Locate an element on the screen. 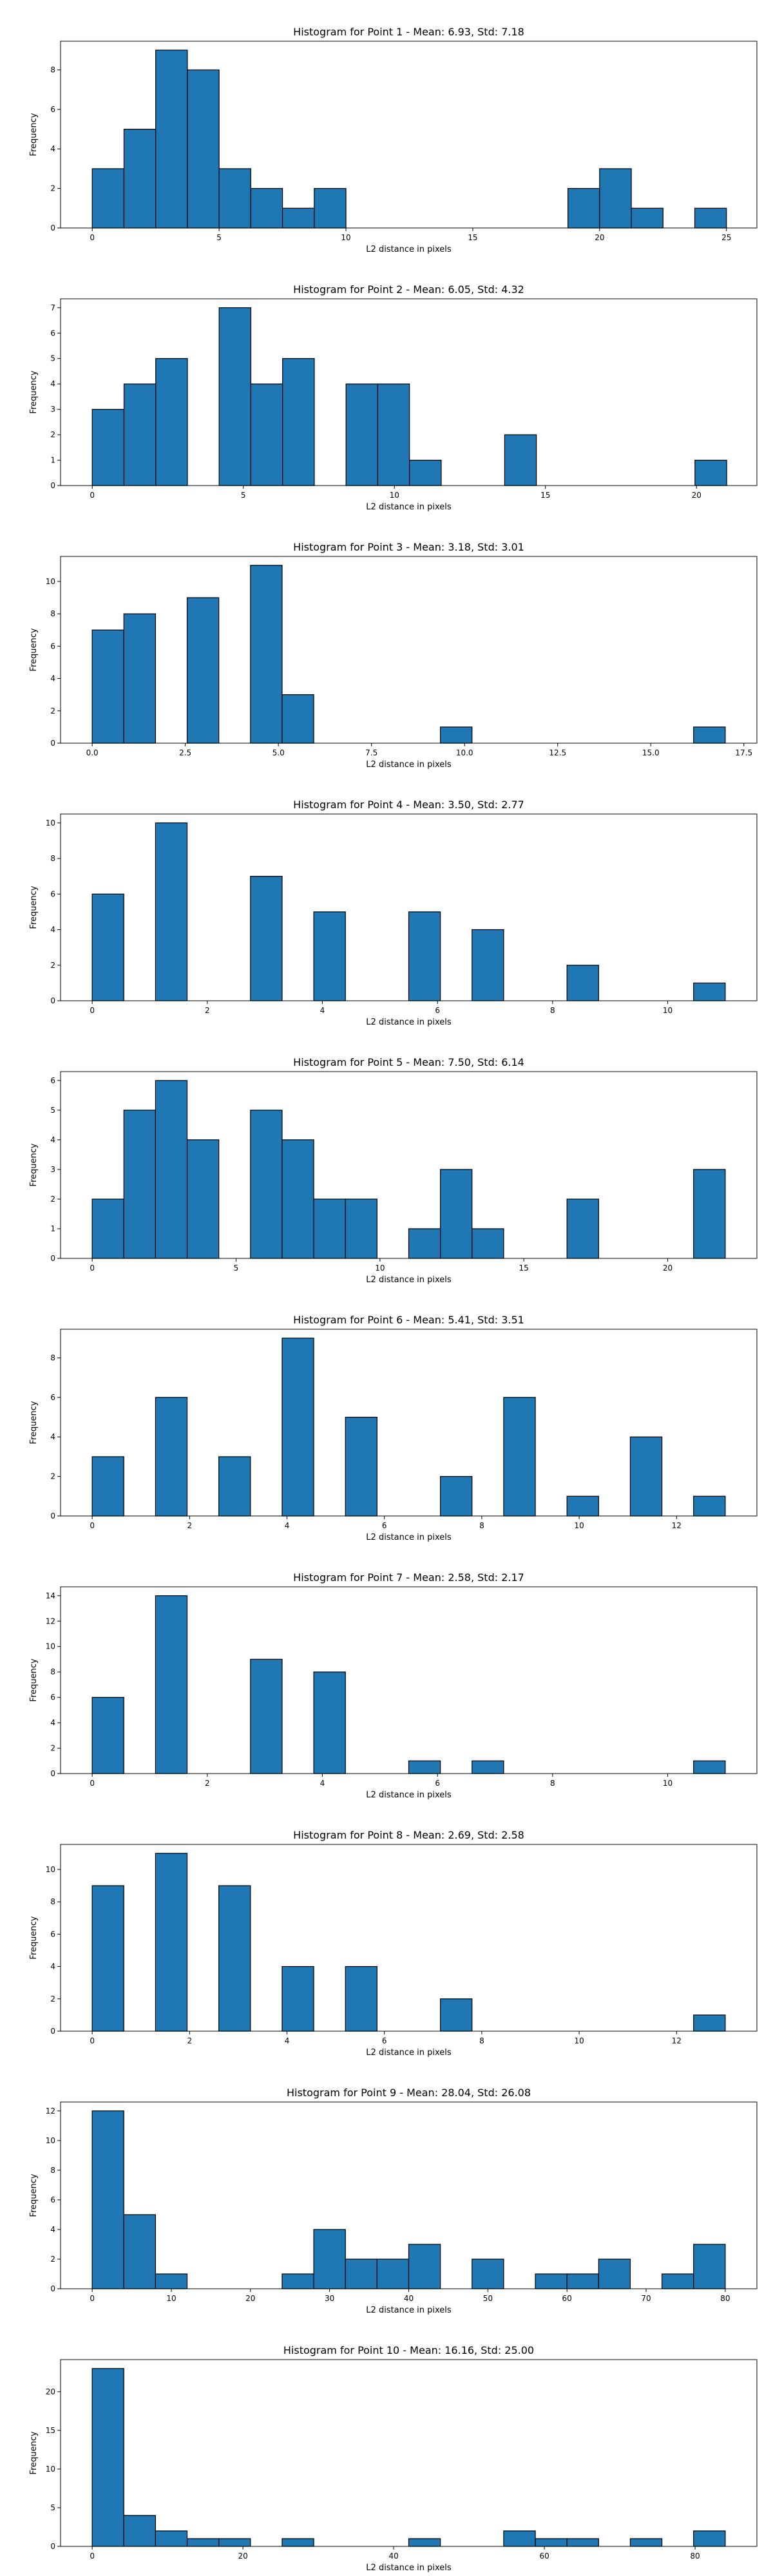 This screenshot has height=2576, width=773. x-tick-label: 20 is located at coordinates (599, 238).